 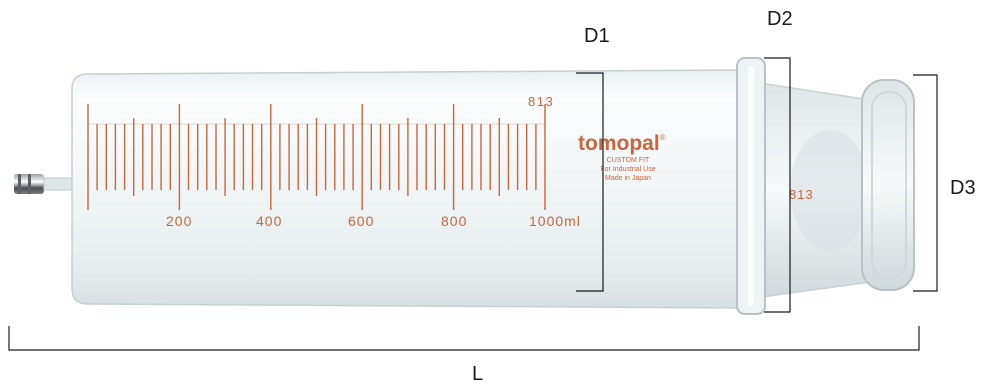 I want to click on scale-labels: 200 400 600 800 1000ml, so click(x=373, y=221).